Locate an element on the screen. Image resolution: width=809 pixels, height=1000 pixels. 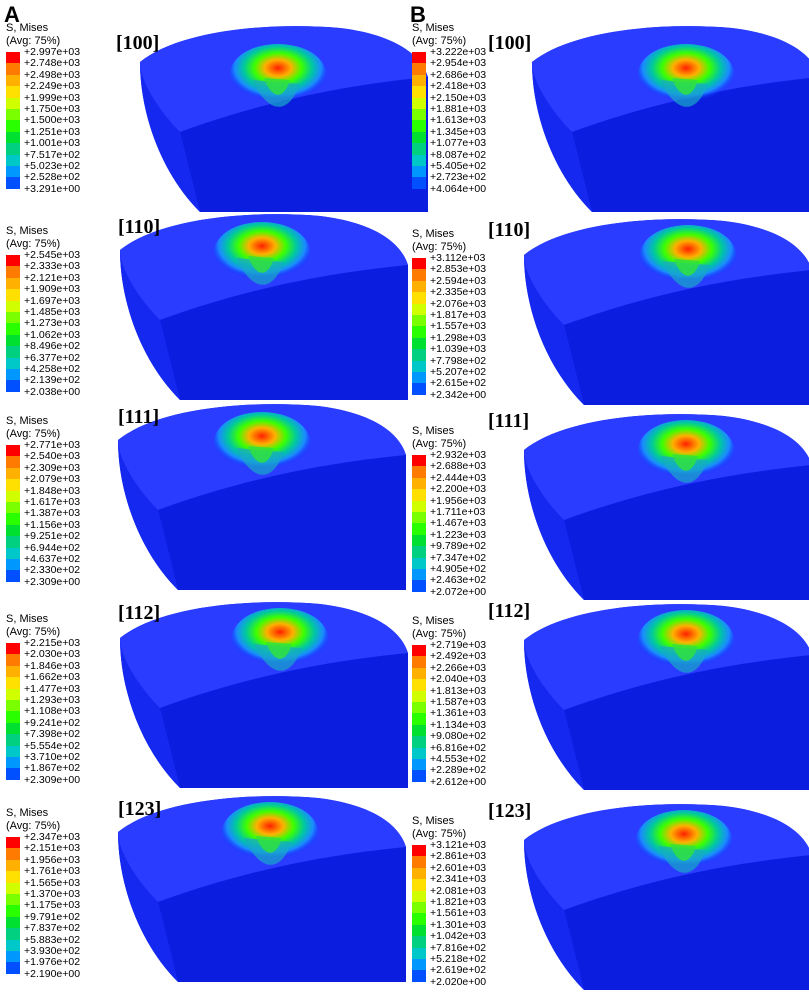
legend-value: +2.347e+03 is located at coordinates (52, 837).